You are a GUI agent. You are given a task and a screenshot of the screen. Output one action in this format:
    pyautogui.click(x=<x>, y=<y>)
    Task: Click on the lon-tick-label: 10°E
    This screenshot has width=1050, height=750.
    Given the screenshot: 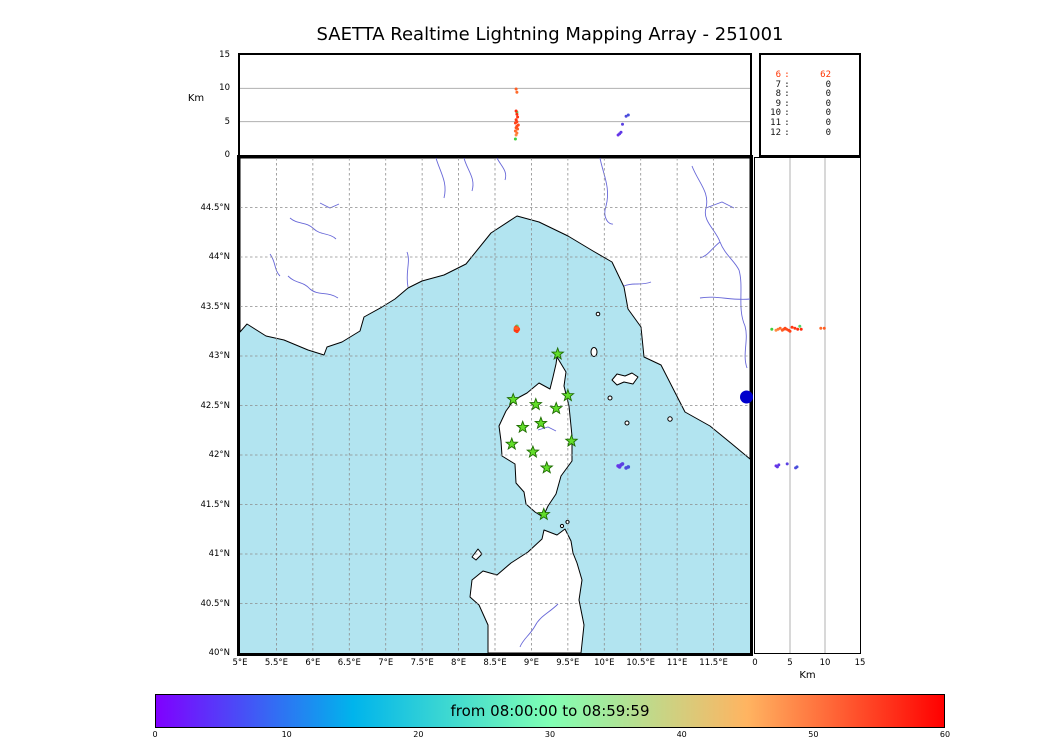 What is the action you would take?
    pyautogui.click(x=604, y=663)
    